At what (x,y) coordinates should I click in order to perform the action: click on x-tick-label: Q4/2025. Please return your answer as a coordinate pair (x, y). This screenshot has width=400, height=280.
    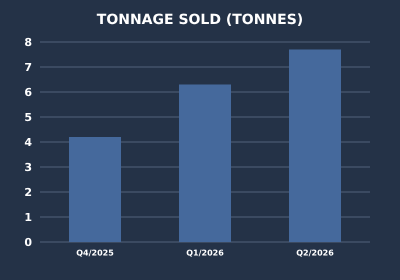
    Looking at the image, I should click on (95, 253).